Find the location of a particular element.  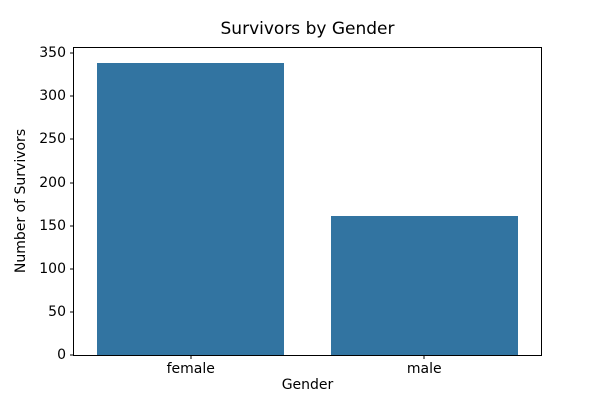

y-tick-label: 50 is located at coordinates (57, 311).